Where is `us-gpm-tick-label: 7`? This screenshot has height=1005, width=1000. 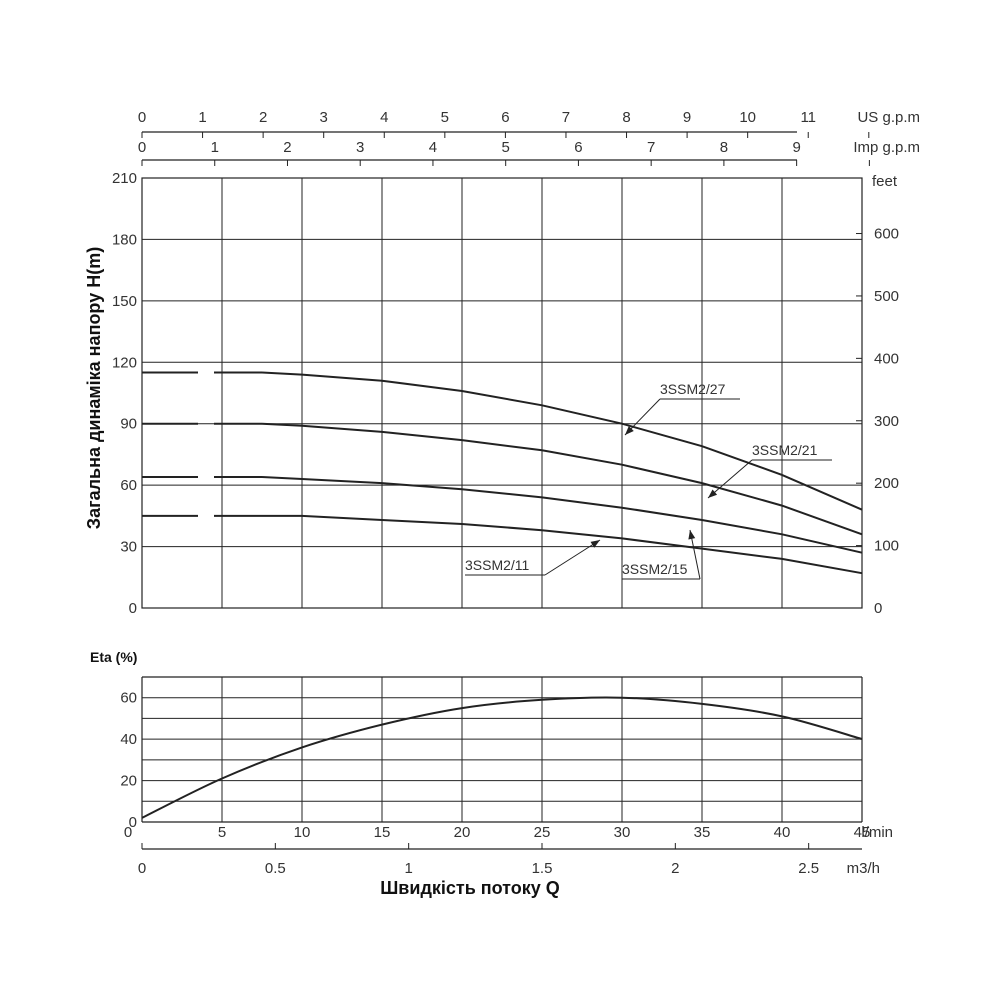 us-gpm-tick-label: 7 is located at coordinates (566, 117).